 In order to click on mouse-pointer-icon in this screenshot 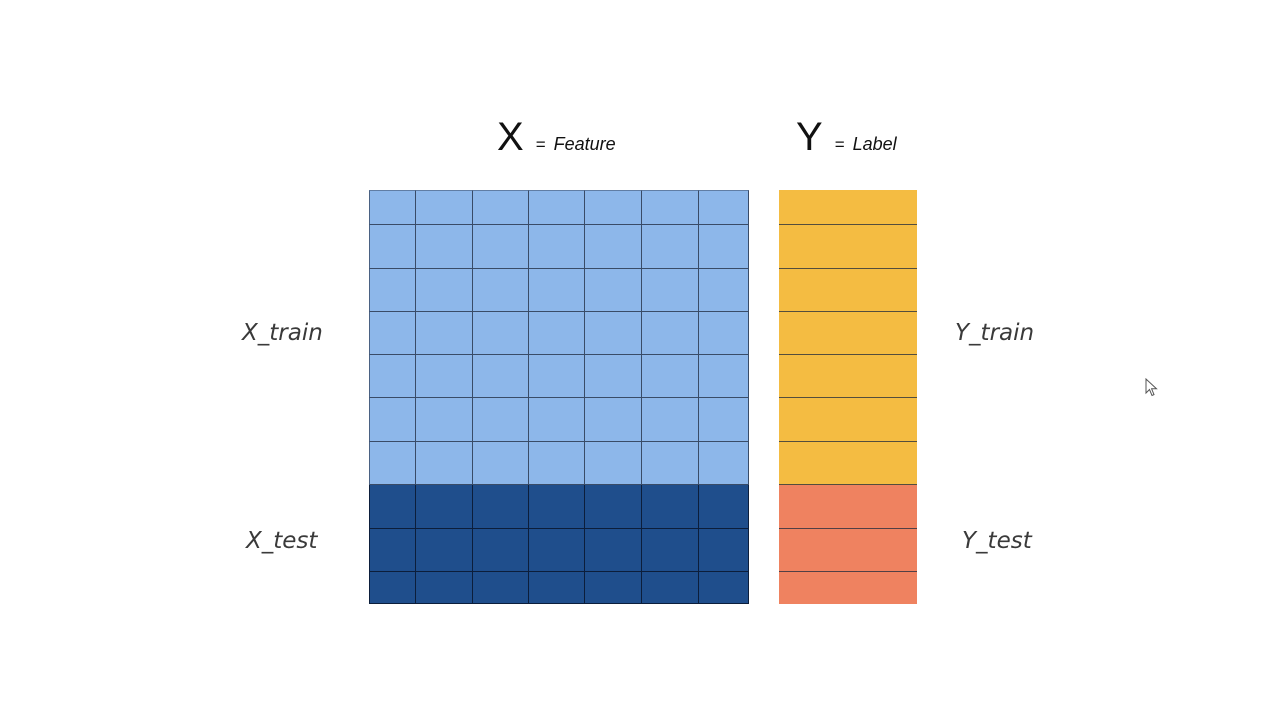, I will do `click(1151, 387)`.